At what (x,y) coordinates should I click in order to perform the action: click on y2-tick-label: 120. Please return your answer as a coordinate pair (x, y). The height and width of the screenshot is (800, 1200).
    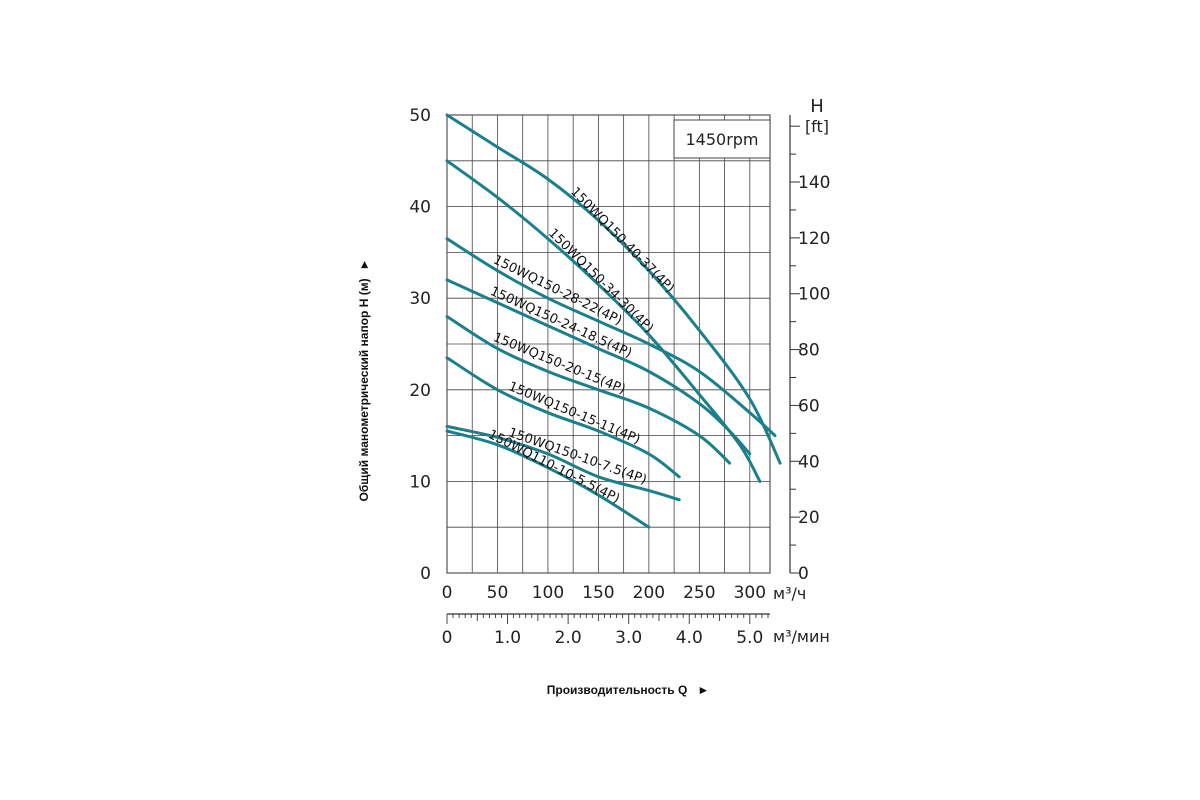
    Looking at the image, I should click on (814, 239).